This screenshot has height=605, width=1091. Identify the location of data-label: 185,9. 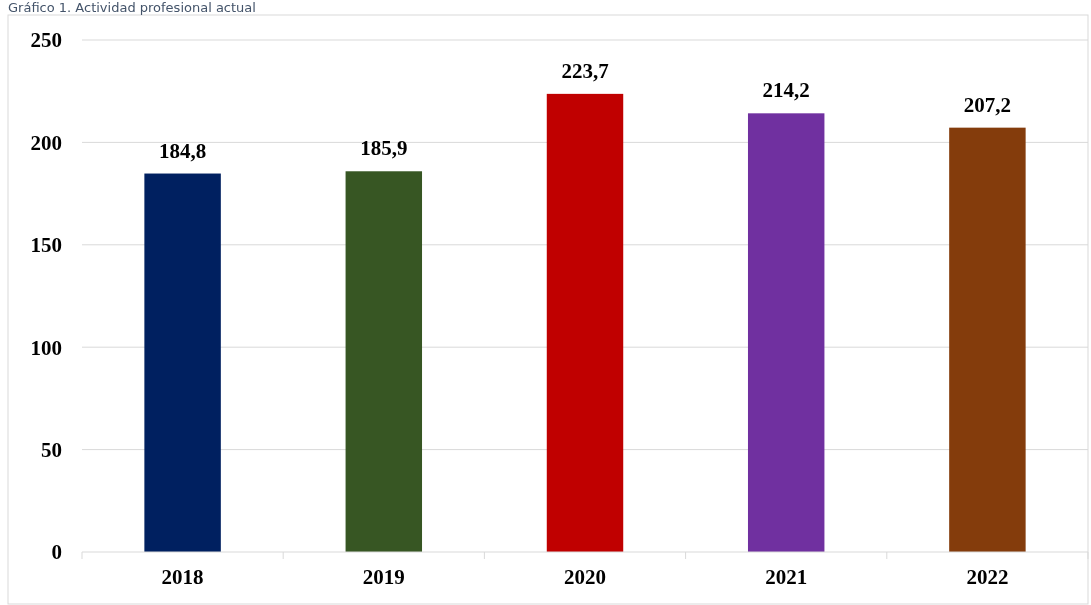
(384, 148).